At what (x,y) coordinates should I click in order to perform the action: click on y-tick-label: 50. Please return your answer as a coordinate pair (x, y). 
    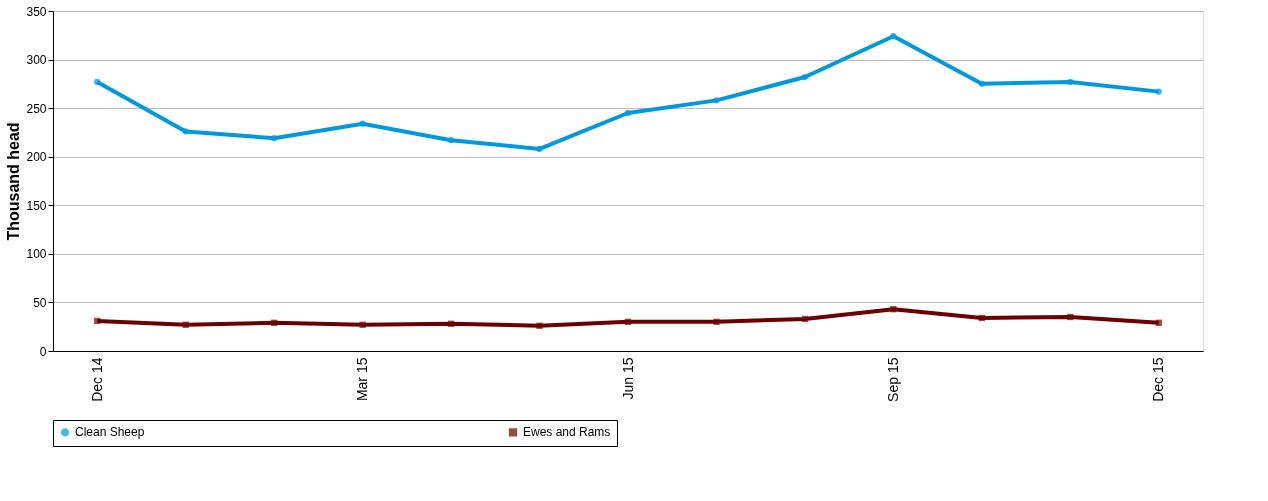
    Looking at the image, I should click on (40, 302).